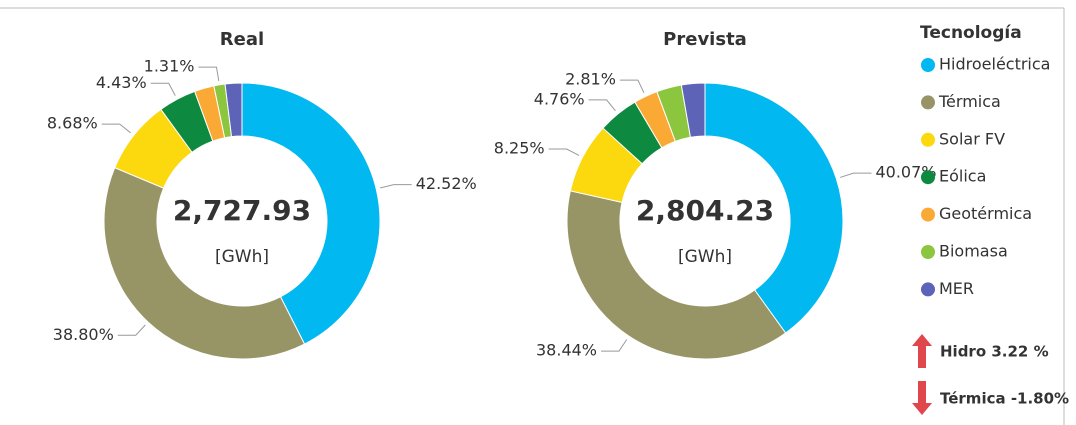 The image size is (1076, 425). Describe the element at coordinates (969, 101) in the screenshot. I see `legend-label: Térmica` at that location.